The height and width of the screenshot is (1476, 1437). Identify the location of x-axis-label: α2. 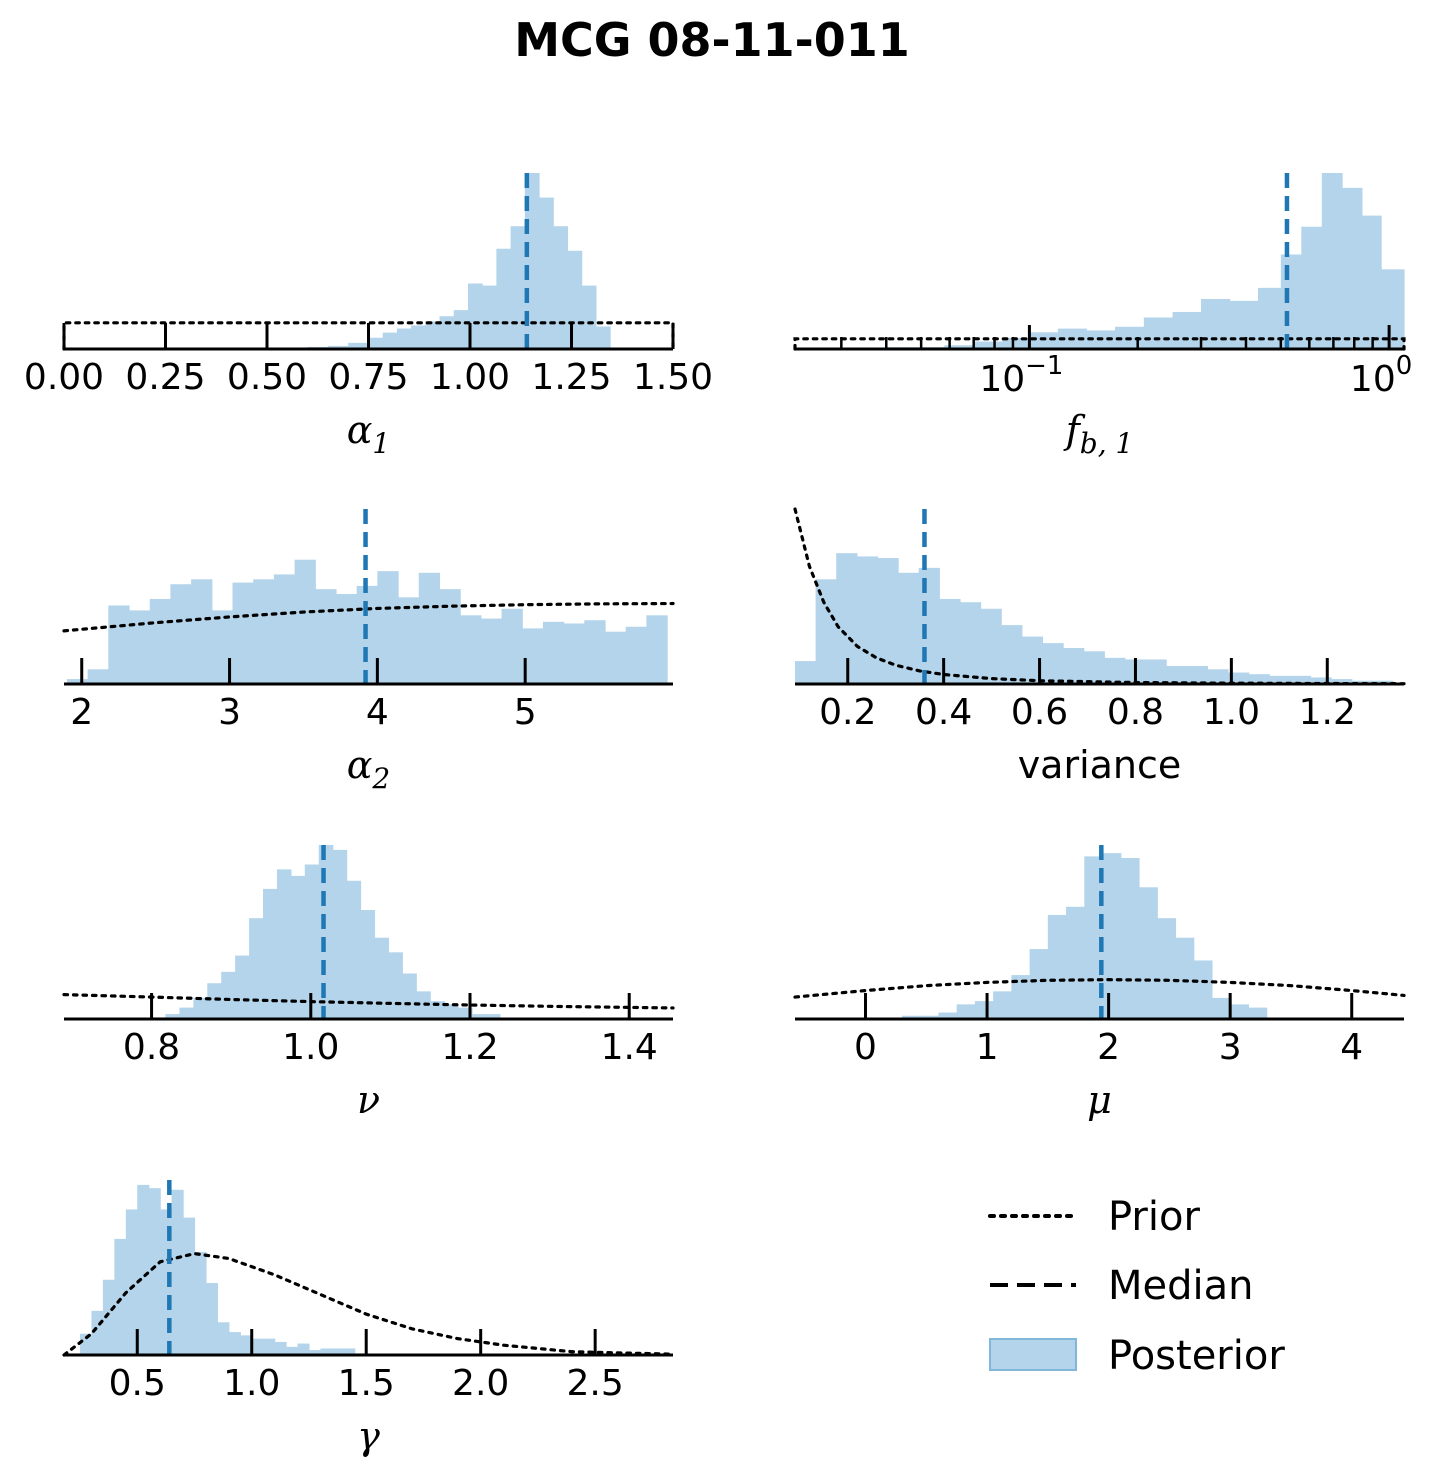
(369, 769).